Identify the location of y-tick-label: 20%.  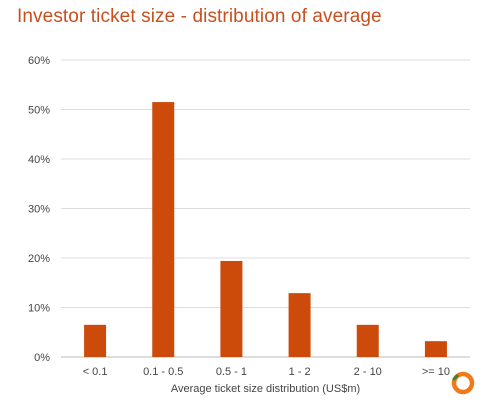
(39, 259).